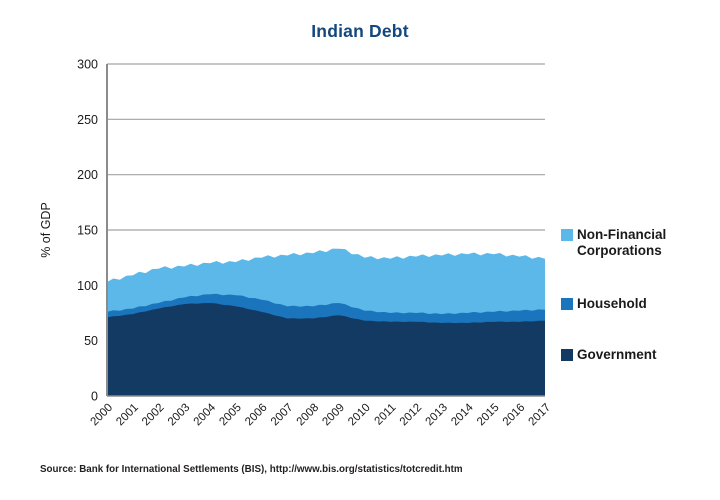 This screenshot has height=500, width=720. I want to click on legend-label-line: Corporations, so click(619, 250).